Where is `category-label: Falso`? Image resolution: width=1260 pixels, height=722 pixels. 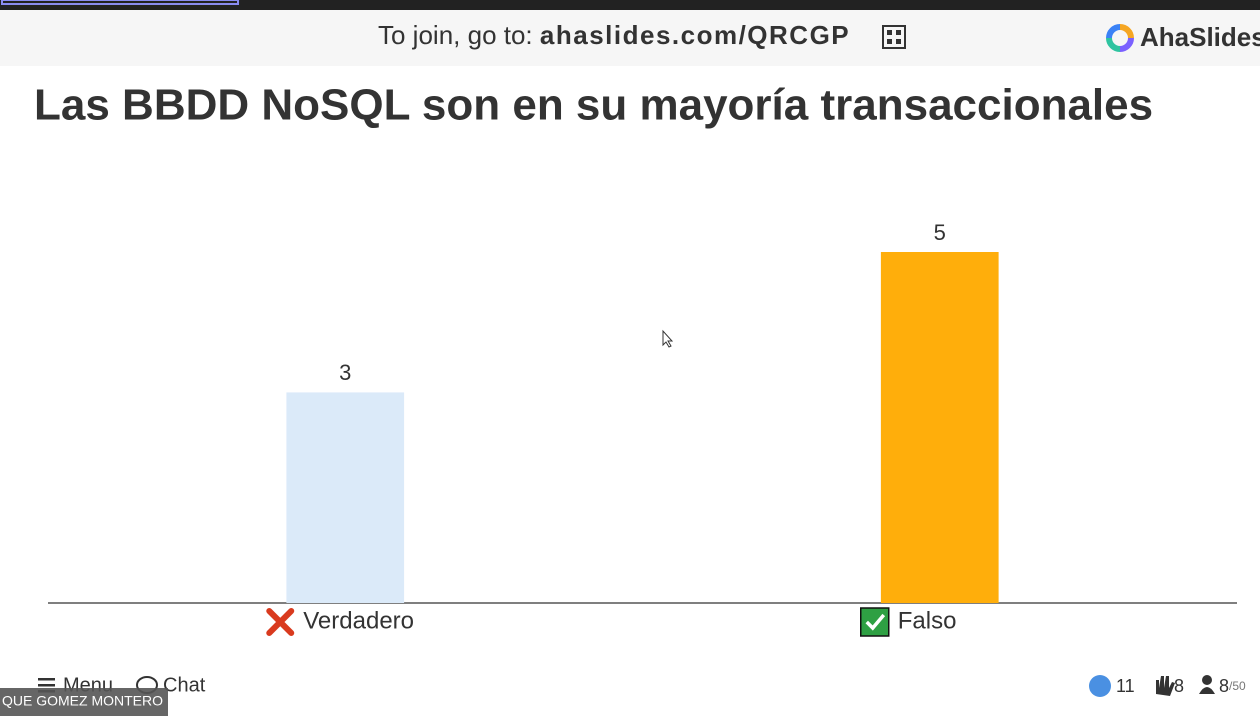
category-label: Falso is located at coordinates (927, 620).